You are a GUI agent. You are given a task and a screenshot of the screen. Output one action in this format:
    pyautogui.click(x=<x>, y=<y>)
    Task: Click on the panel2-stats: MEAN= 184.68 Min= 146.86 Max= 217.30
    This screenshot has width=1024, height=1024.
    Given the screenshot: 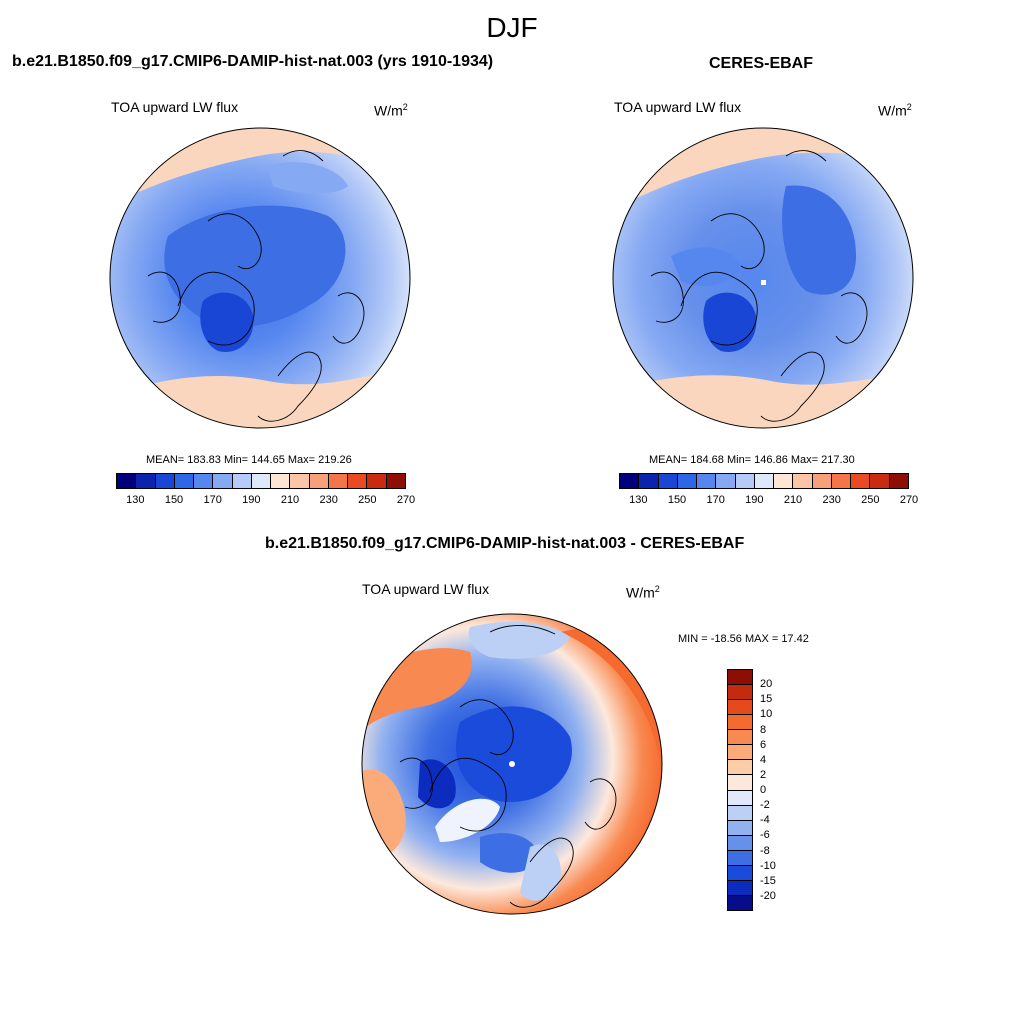 What is the action you would take?
    pyautogui.click(x=752, y=460)
    